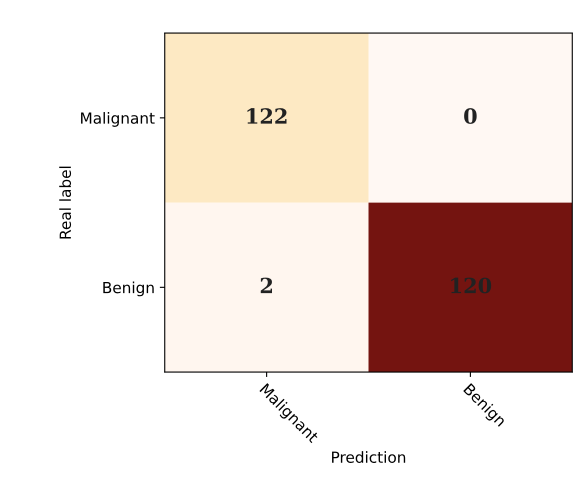 The image size is (574, 487). I want to click on data-label: 122, so click(266, 116).